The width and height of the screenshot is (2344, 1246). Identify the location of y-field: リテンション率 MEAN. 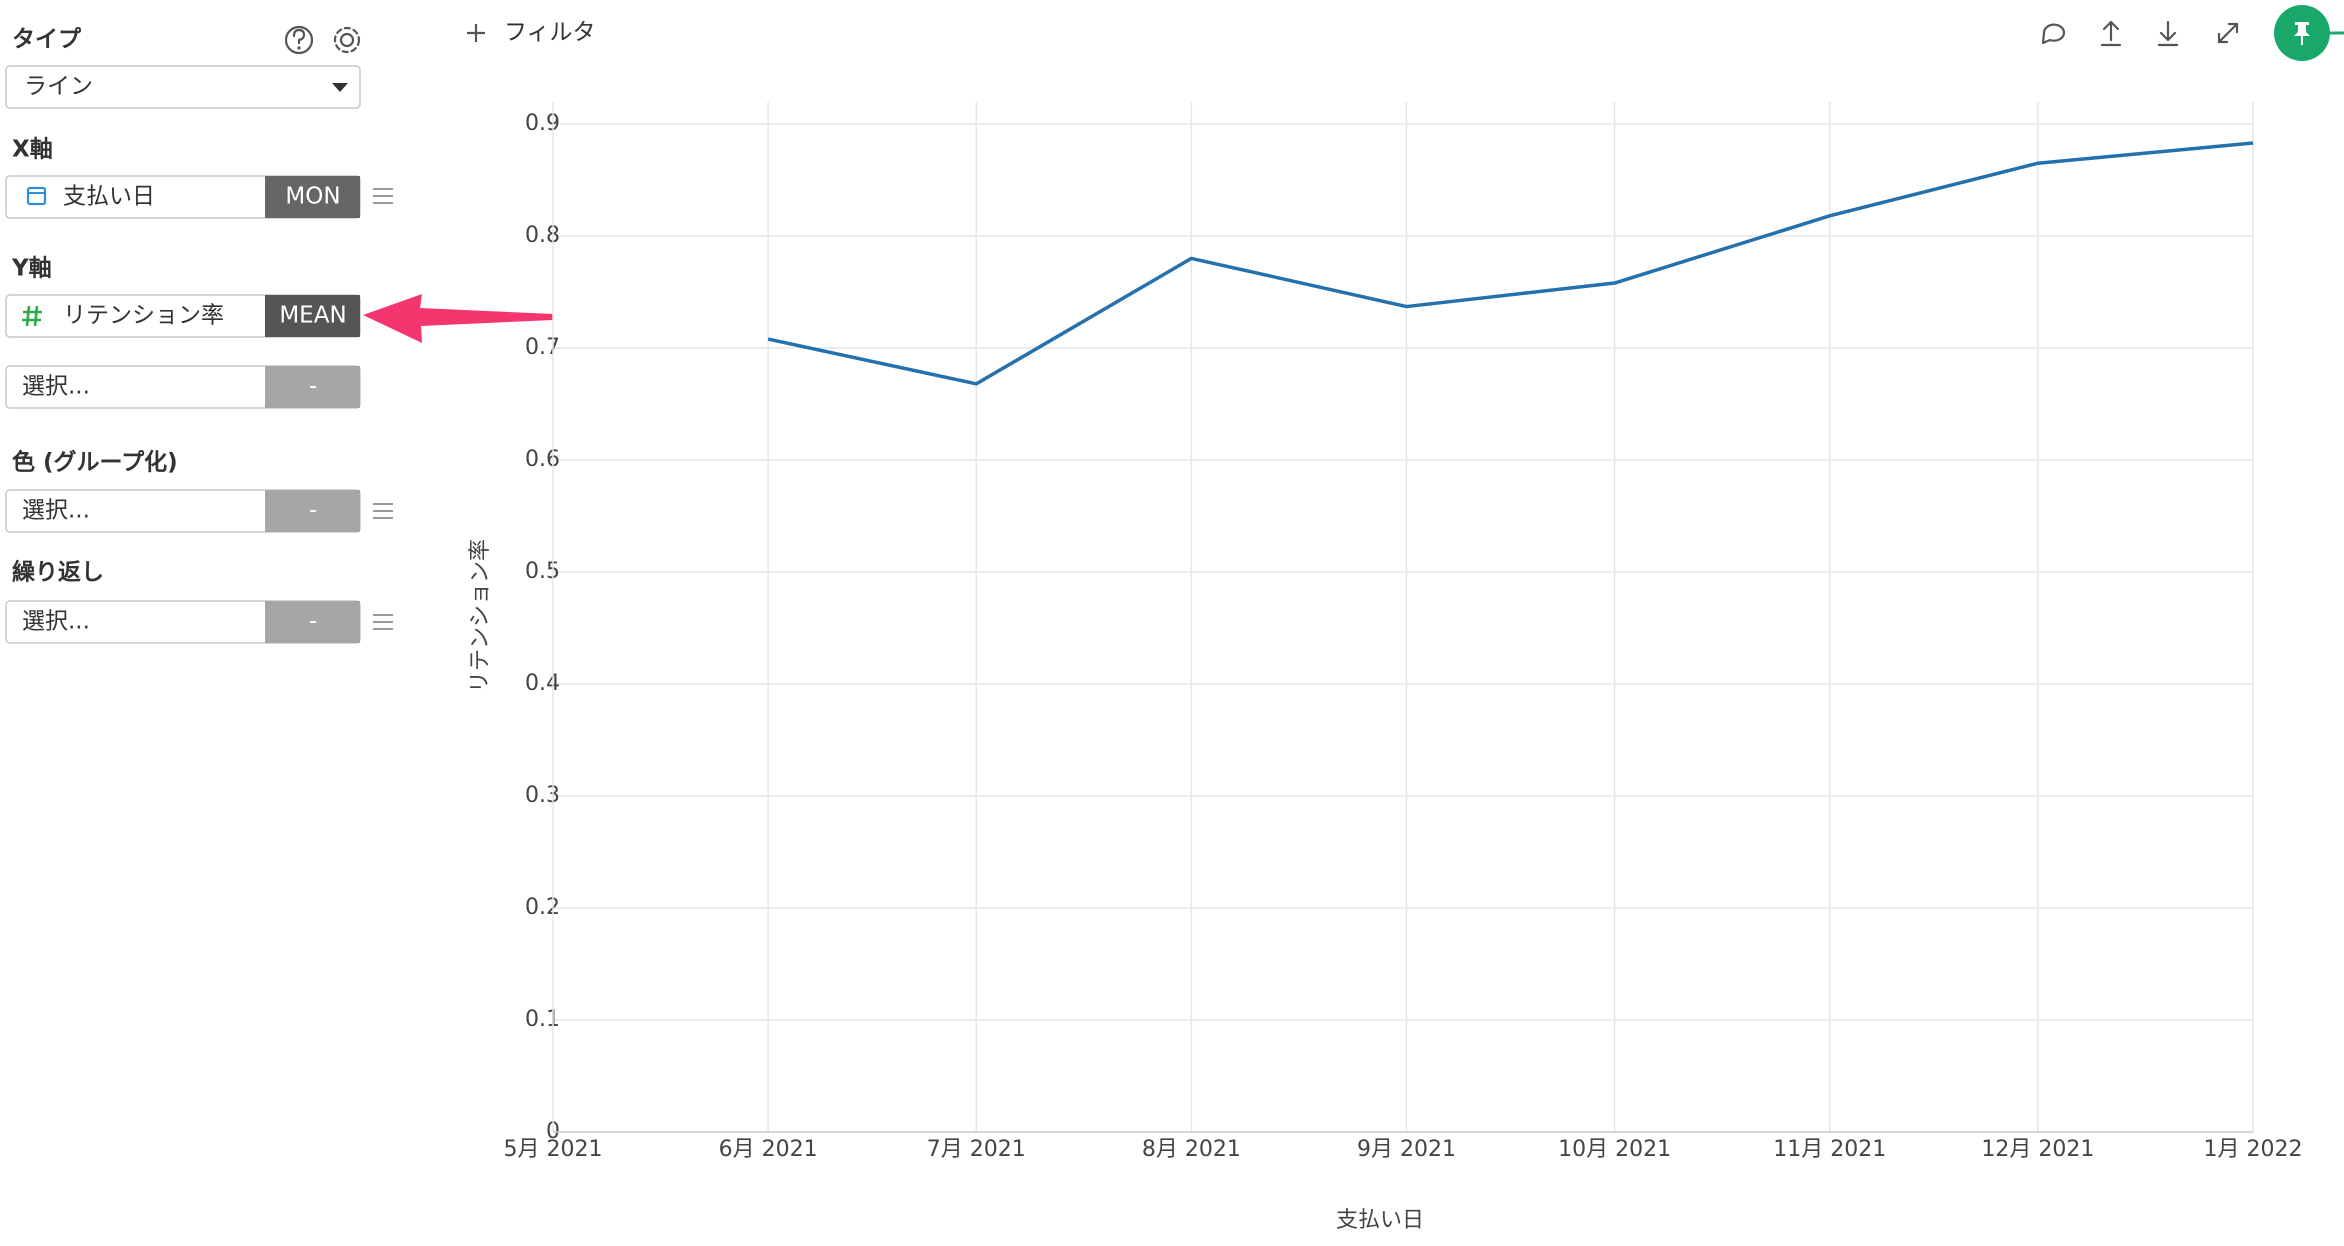
(183, 316).